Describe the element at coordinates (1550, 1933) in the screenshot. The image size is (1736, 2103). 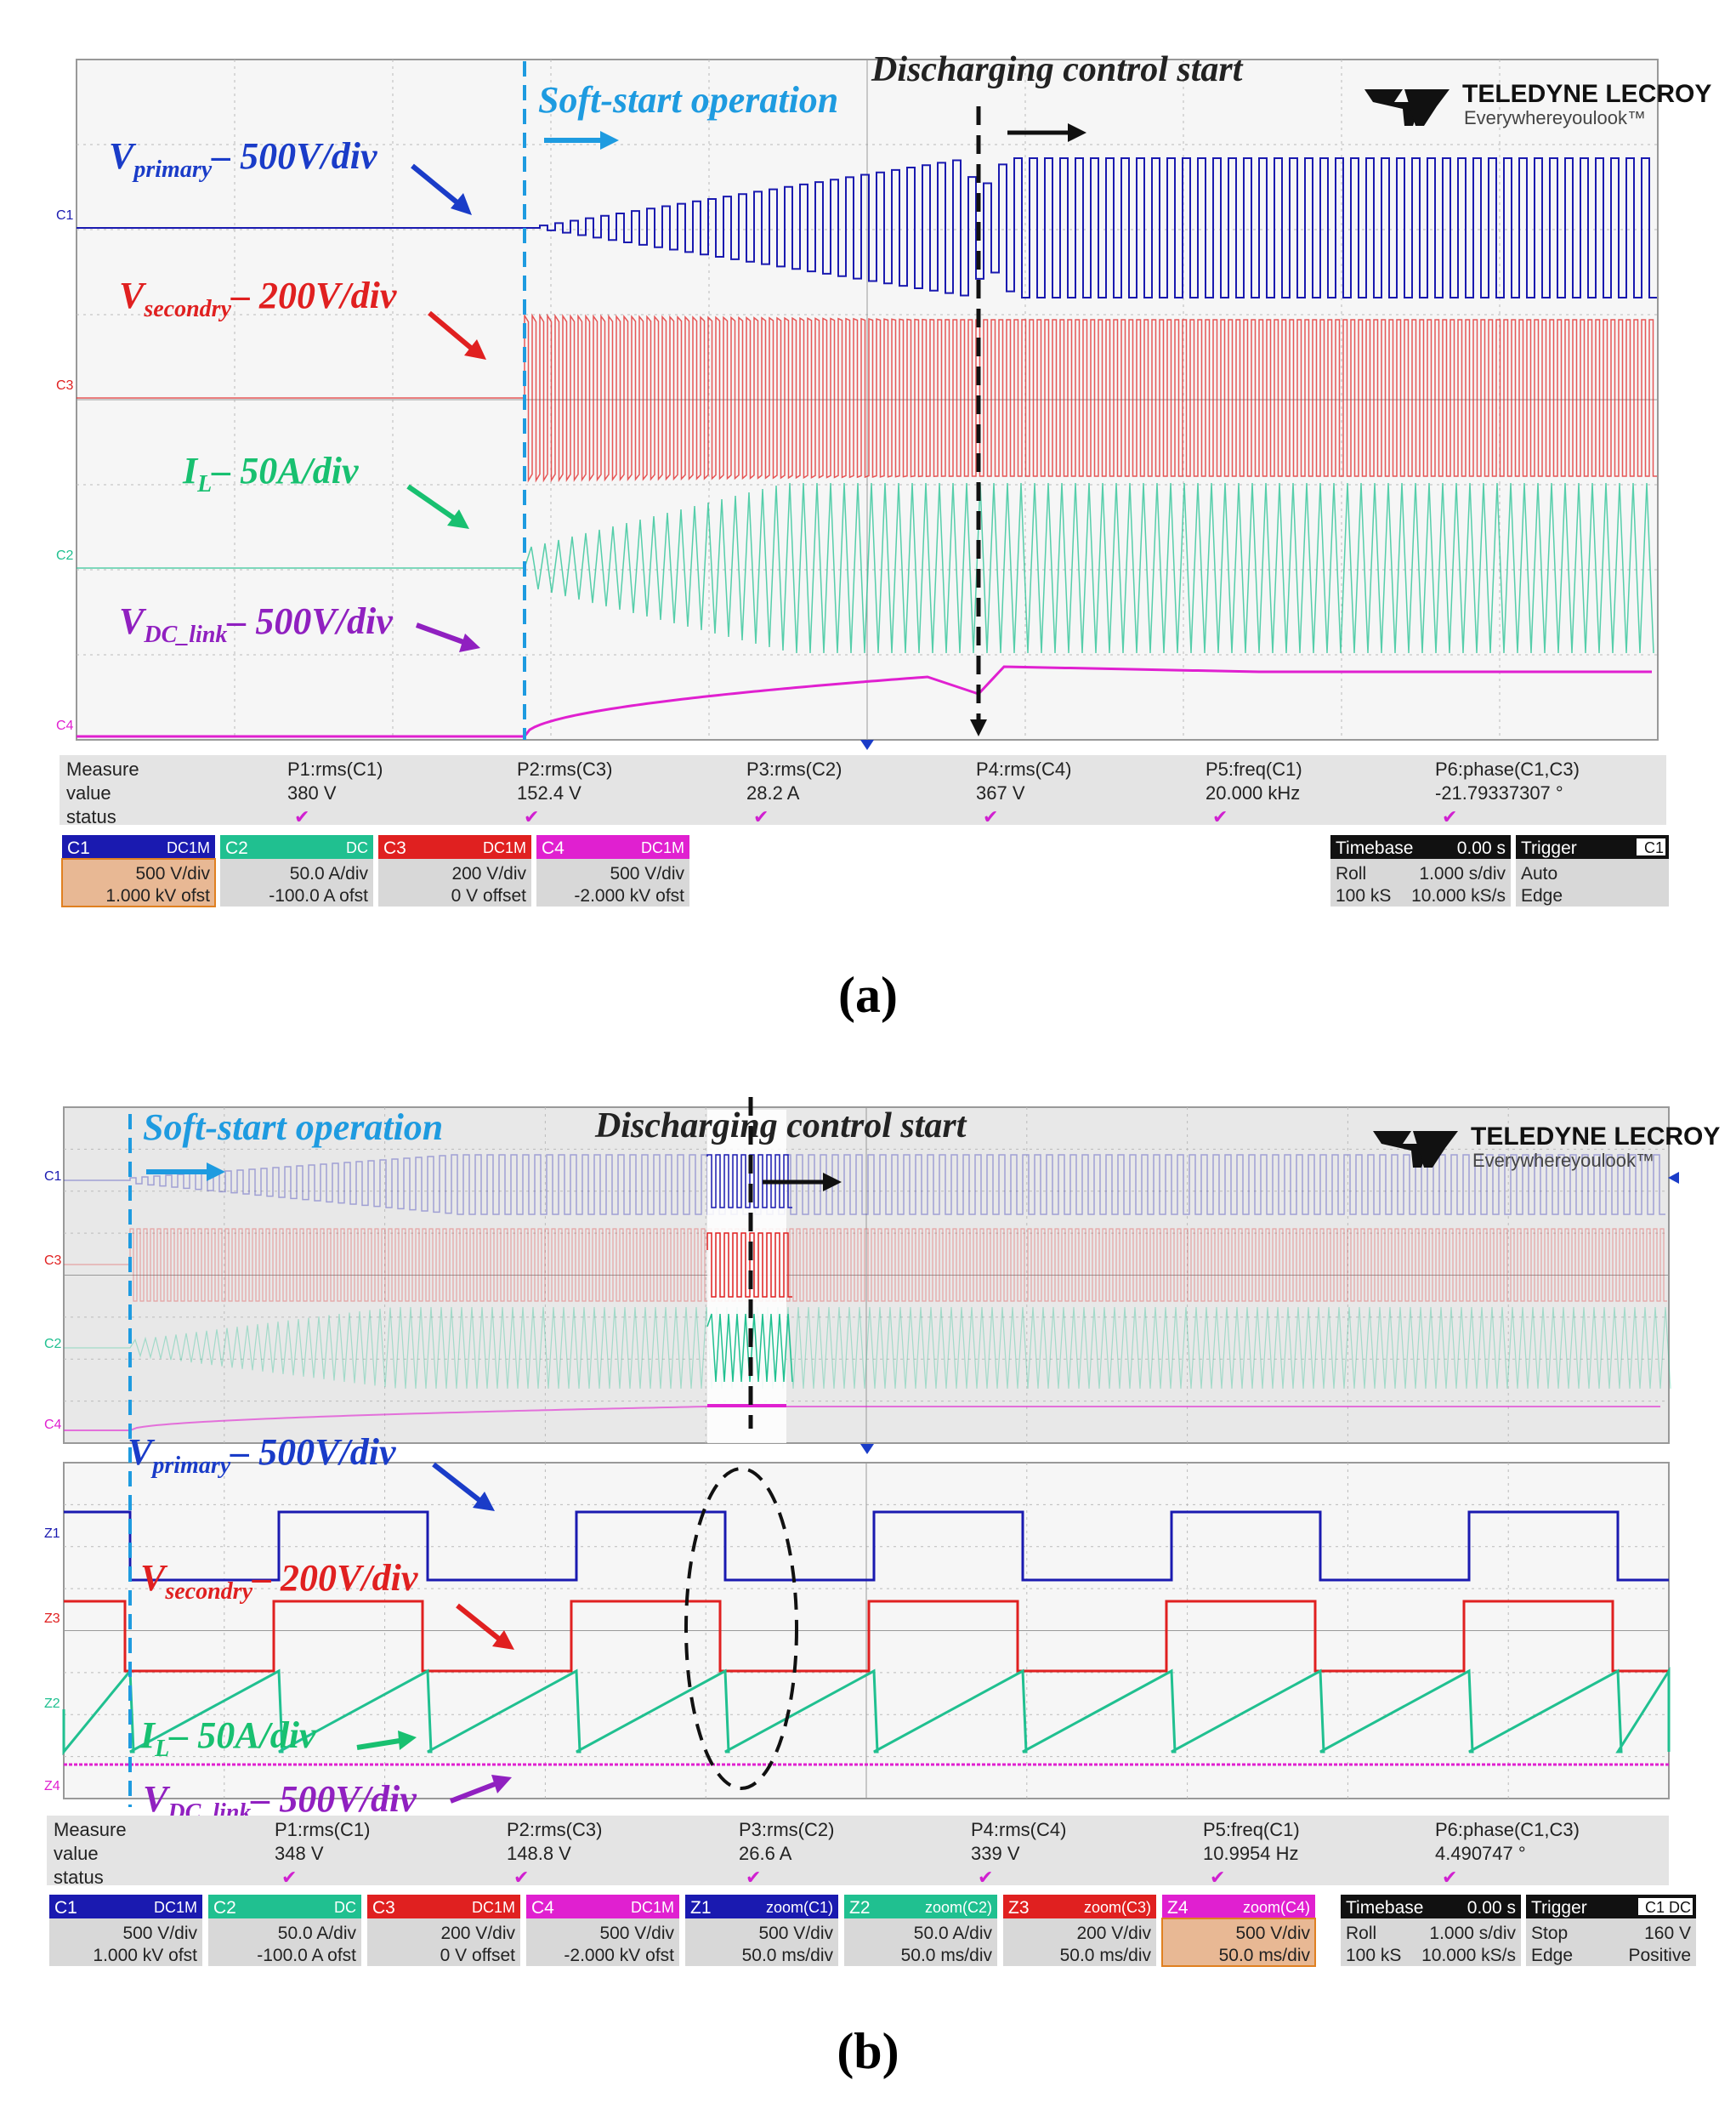
I see `trigger-mode: Stop` at that location.